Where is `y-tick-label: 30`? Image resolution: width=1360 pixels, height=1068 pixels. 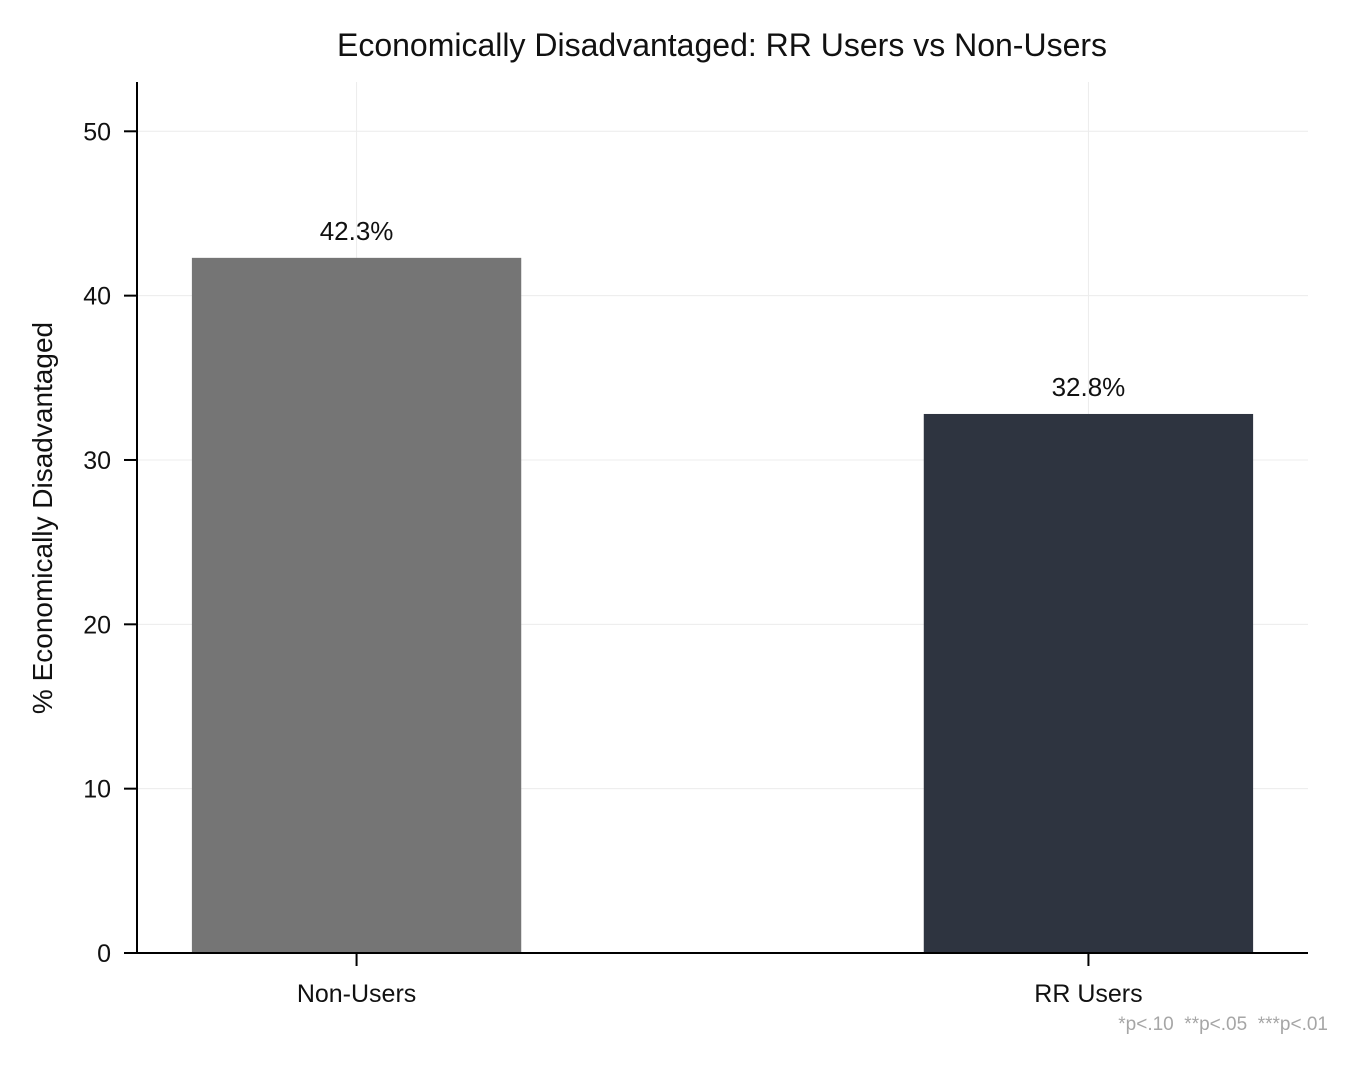
y-tick-label: 30 is located at coordinates (97, 461).